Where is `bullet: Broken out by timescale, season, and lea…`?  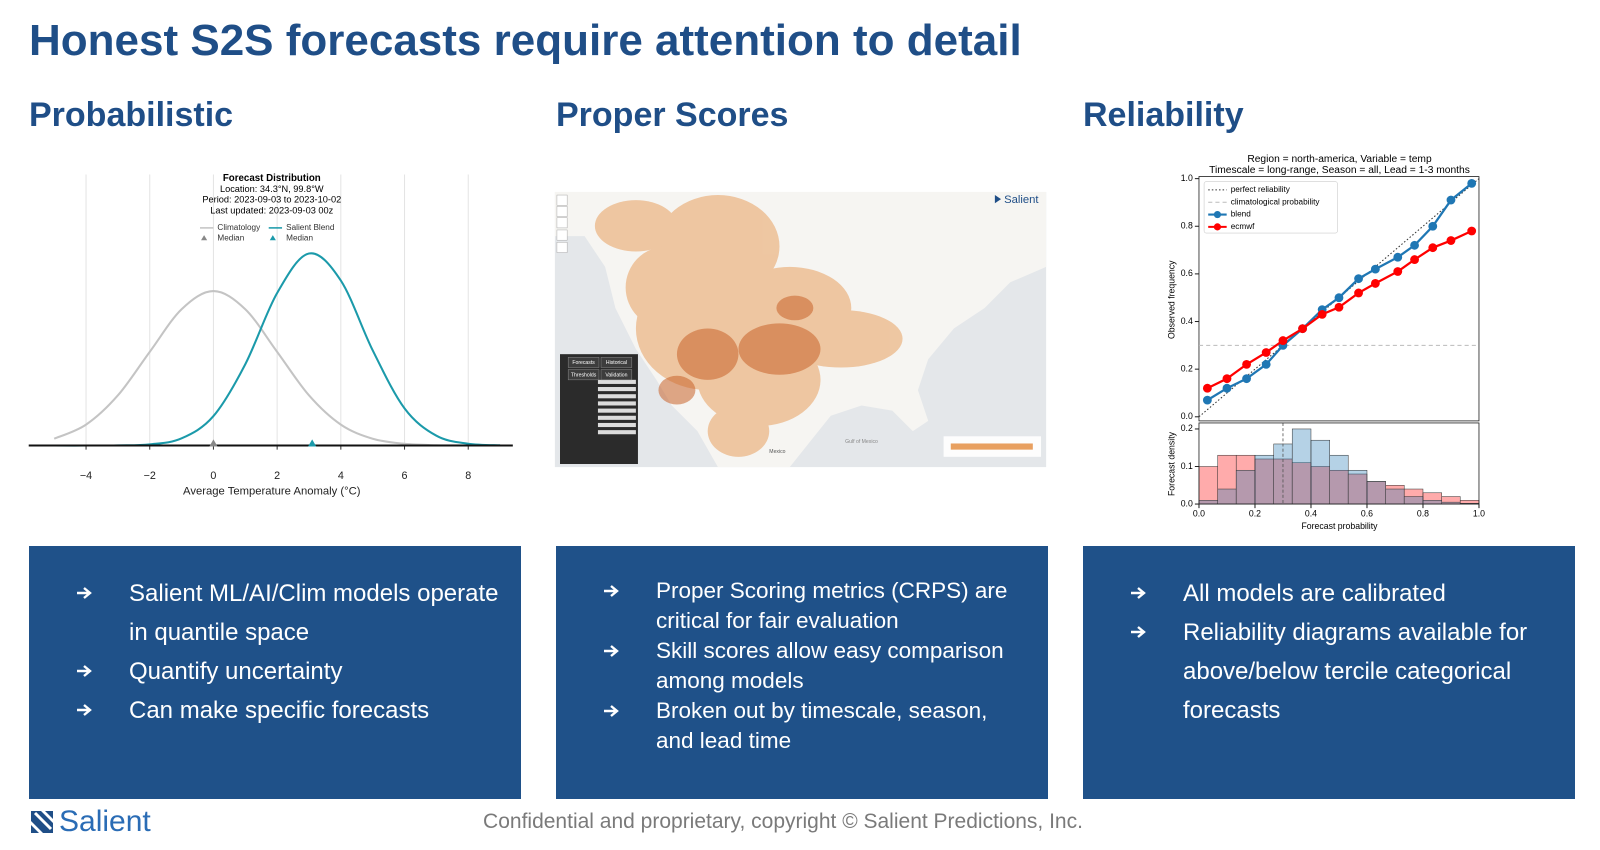 bullet: Broken out by timescale, season, and lea… is located at coordinates (815, 726).